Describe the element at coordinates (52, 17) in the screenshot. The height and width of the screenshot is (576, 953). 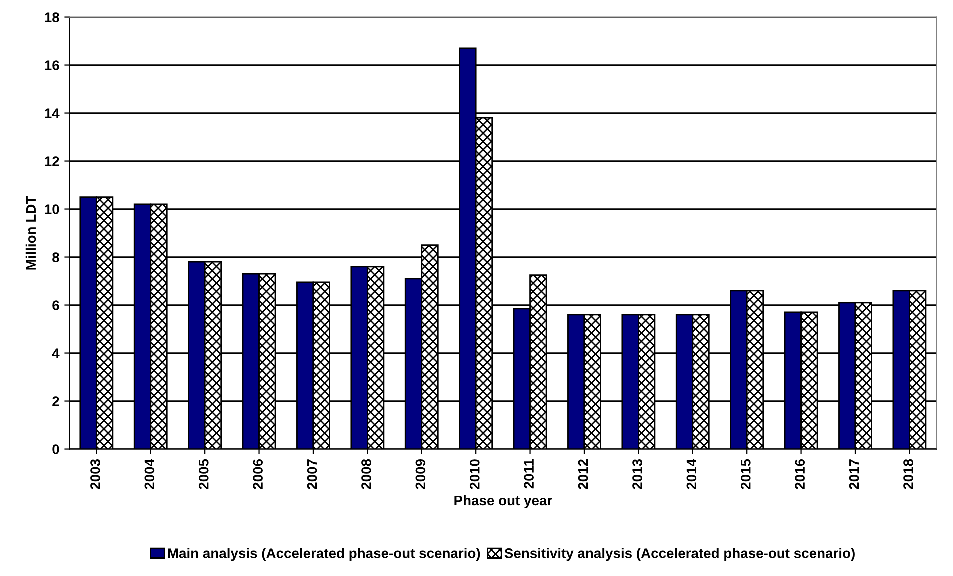
I see `y-tick-label: 18` at that location.